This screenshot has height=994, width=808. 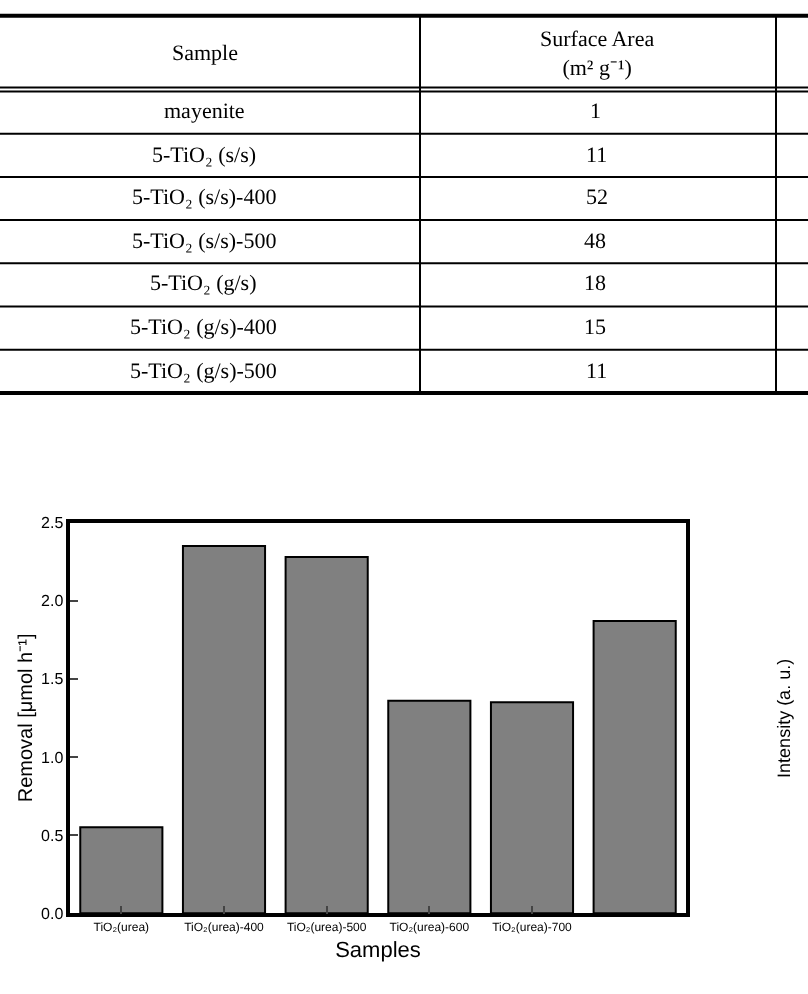 What do you see at coordinates (204, 156) in the screenshot?
I see `text: 5-TiO₂ (s/s)` at bounding box center [204, 156].